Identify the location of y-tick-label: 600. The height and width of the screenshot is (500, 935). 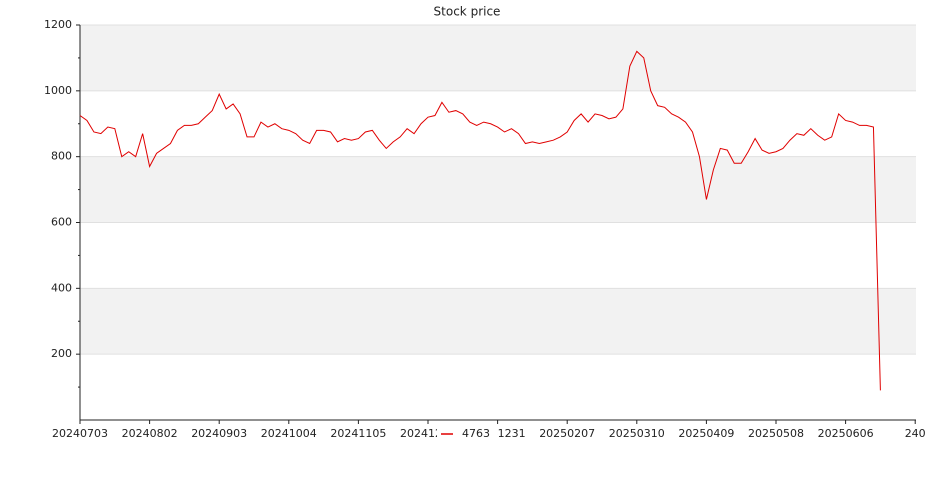
(61, 222).